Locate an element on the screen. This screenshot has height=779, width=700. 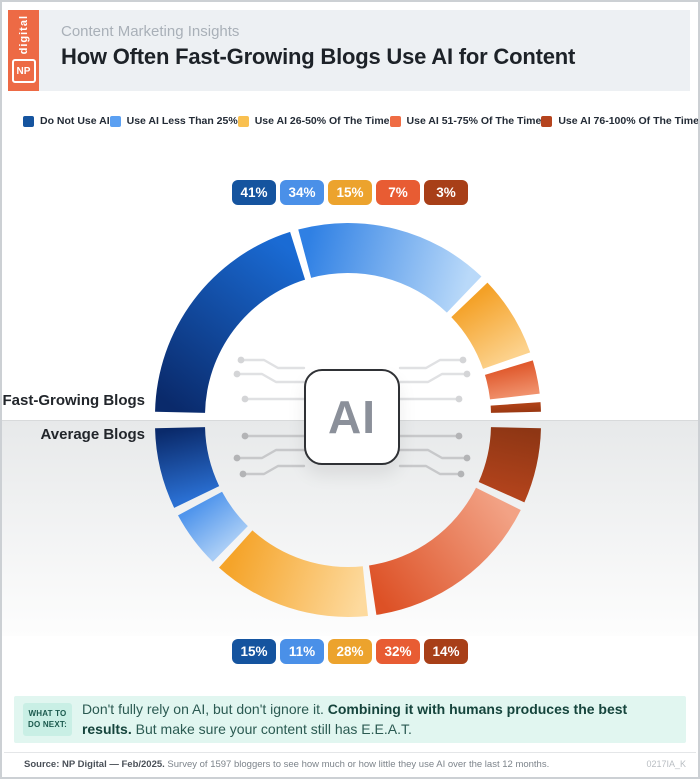
logo-digital-text: digital is located at coordinates (23, 34).